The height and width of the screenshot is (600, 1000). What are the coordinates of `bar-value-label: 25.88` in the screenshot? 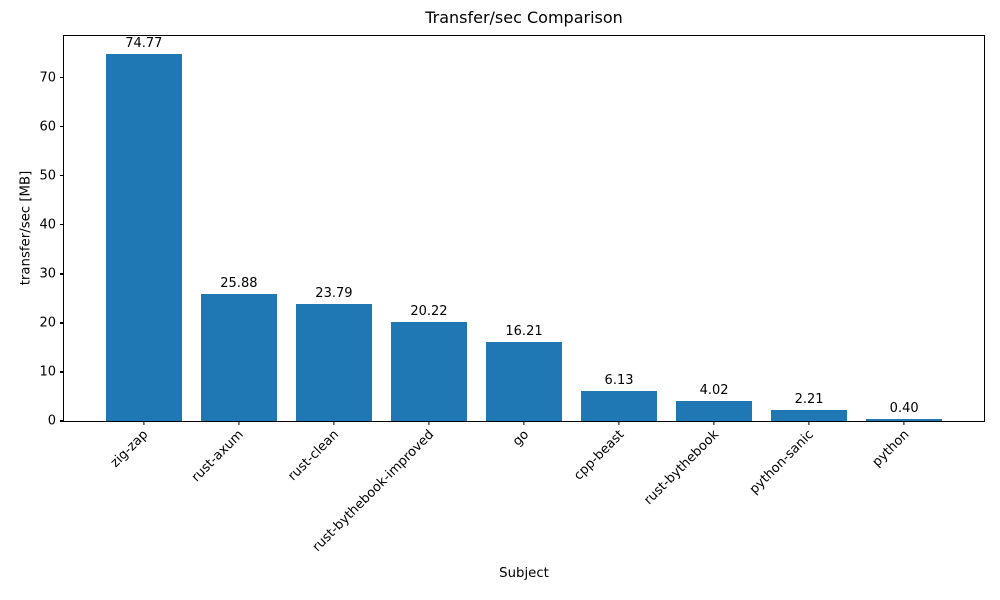 It's located at (239, 284).